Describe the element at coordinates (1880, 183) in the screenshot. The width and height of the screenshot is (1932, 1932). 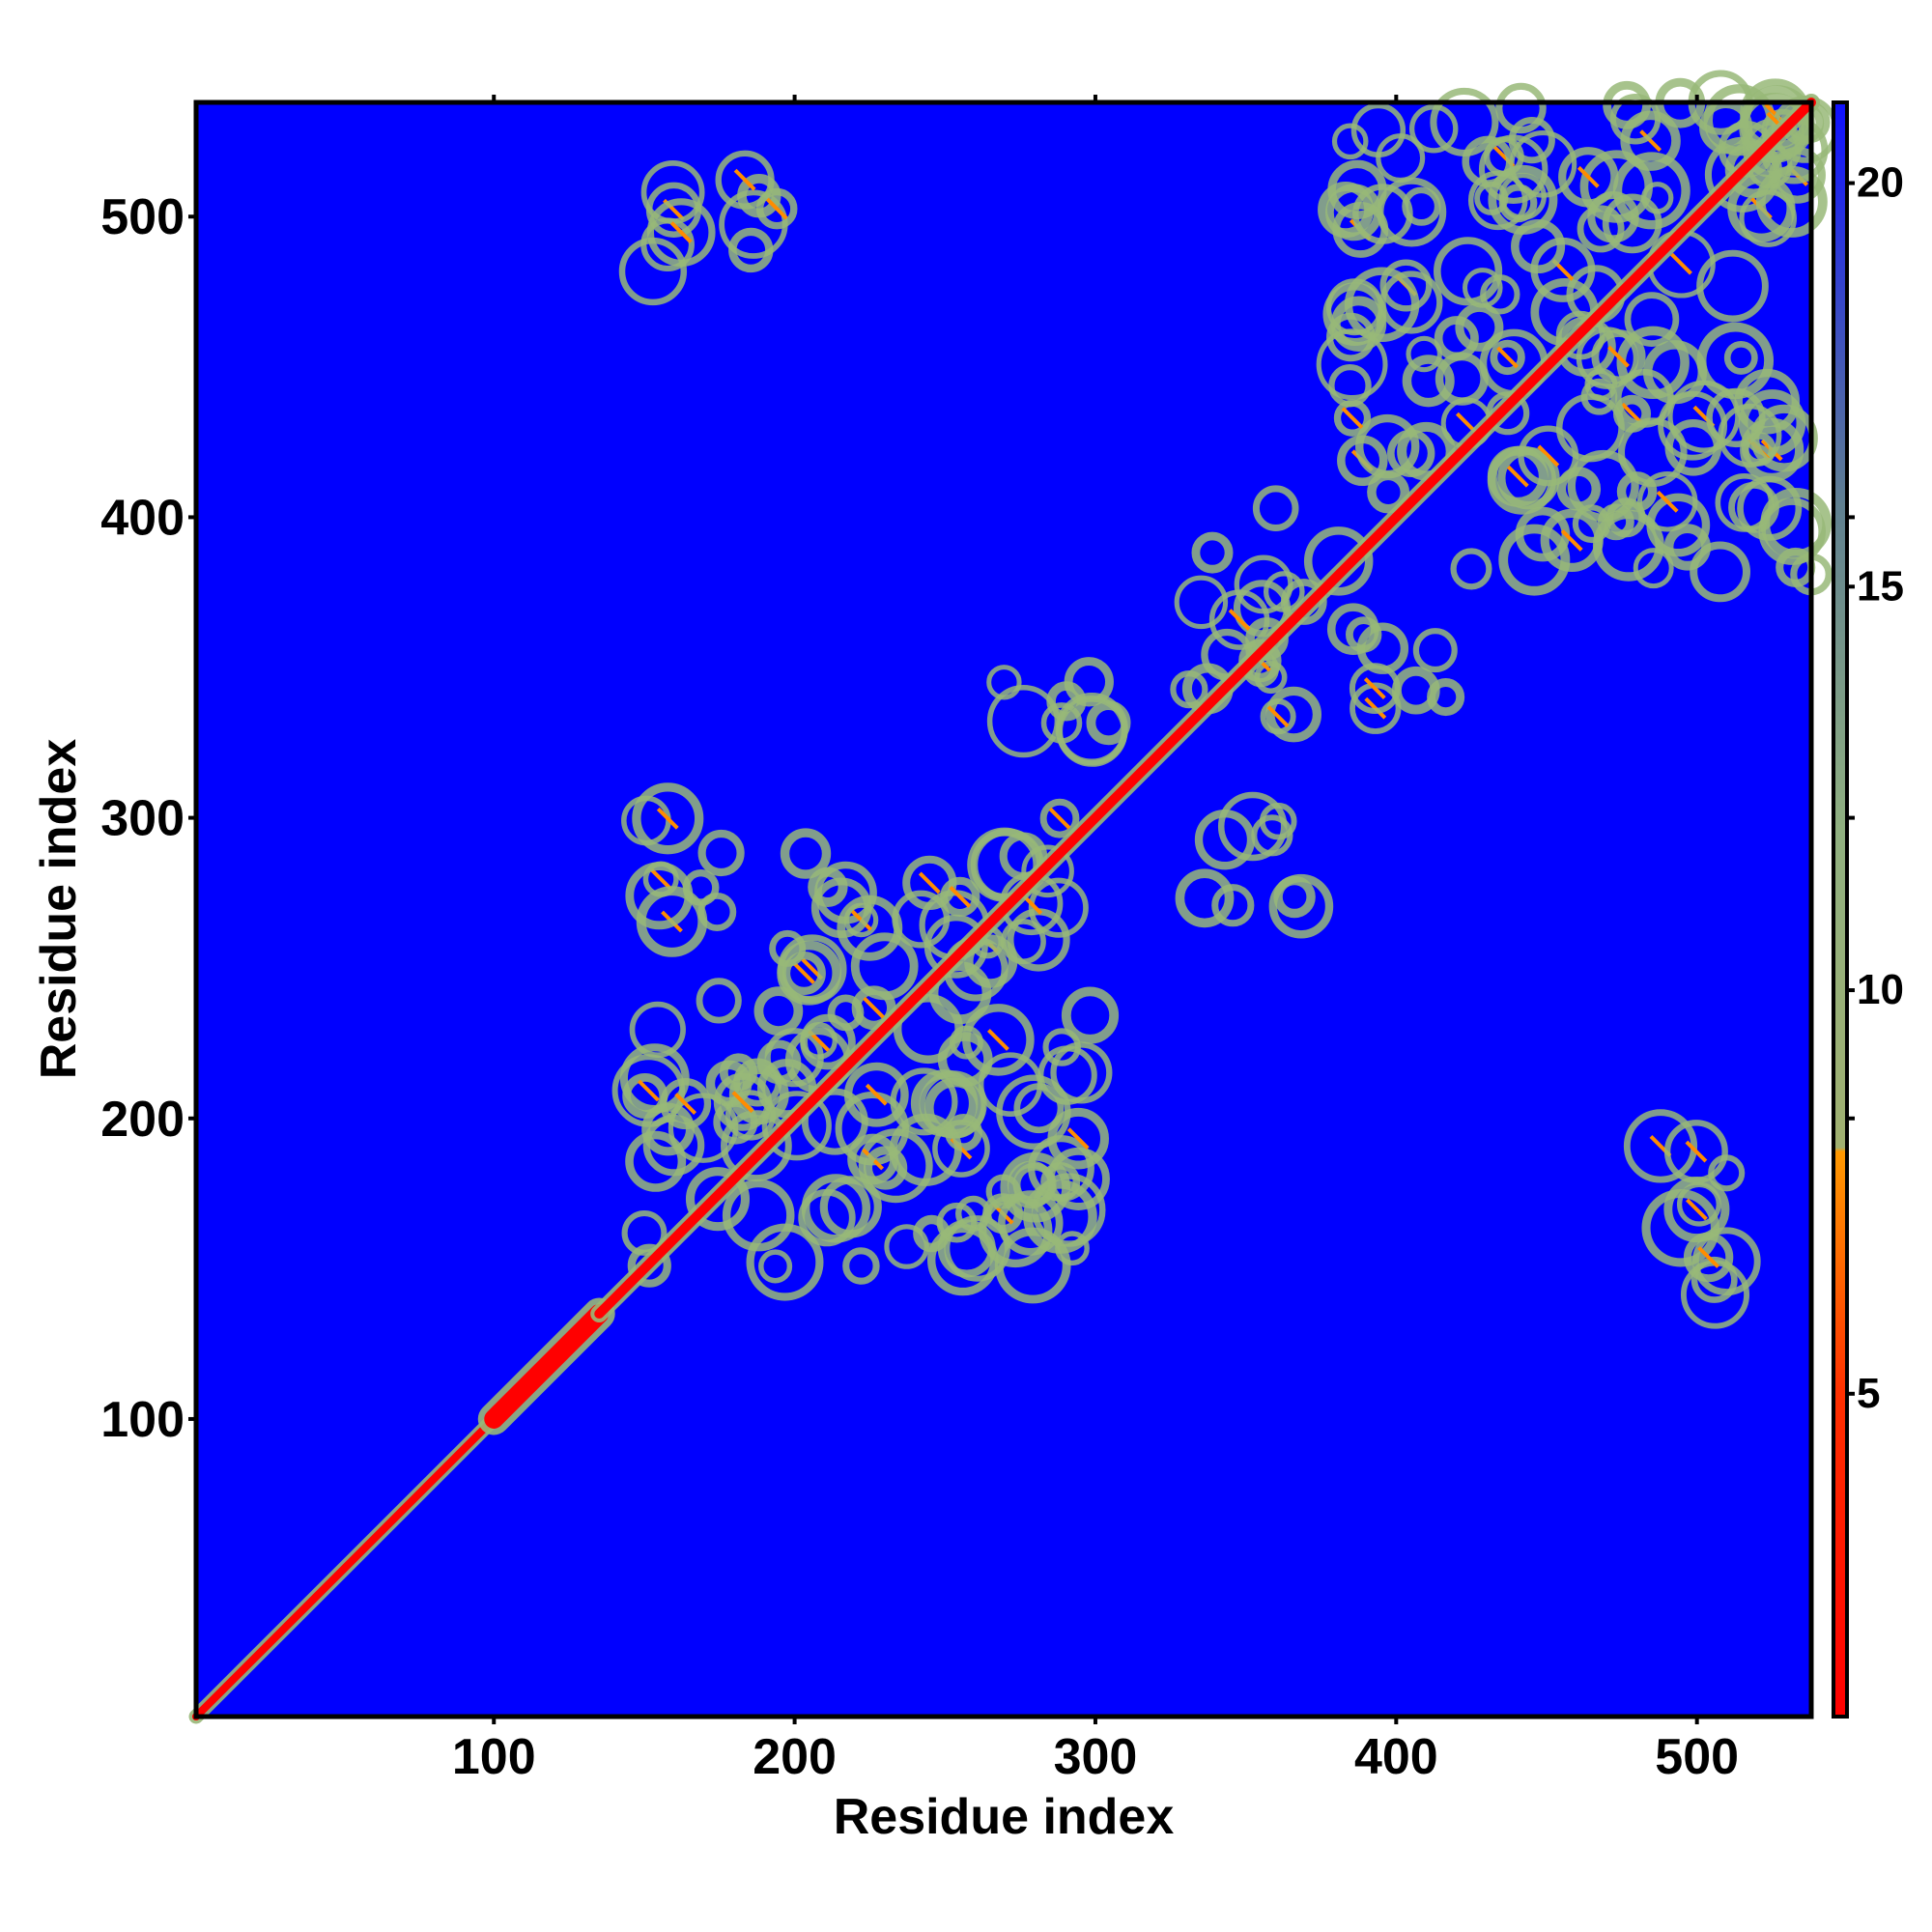
I see `colorbar-tick-label: 20` at that location.